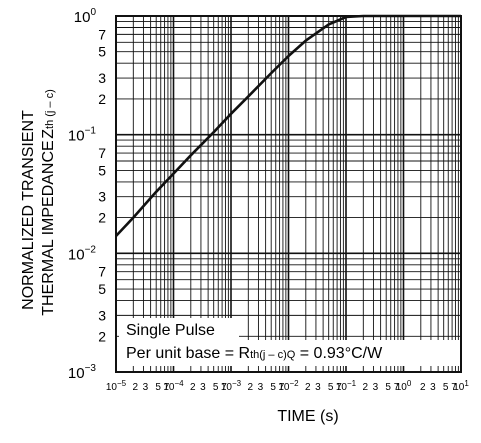 The image size is (481, 443). What do you see at coordinates (48, 227) in the screenshot?
I see `y-axis-label-line2: THERMAL IMPEDANCE` at bounding box center [48, 227].